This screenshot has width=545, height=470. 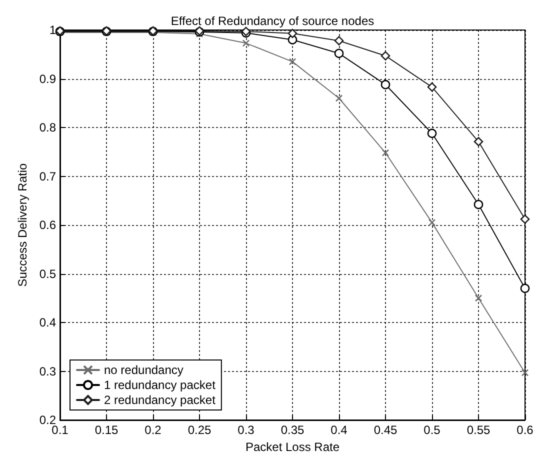 I want to click on x-tick-label: 0.2, so click(x=153, y=430).